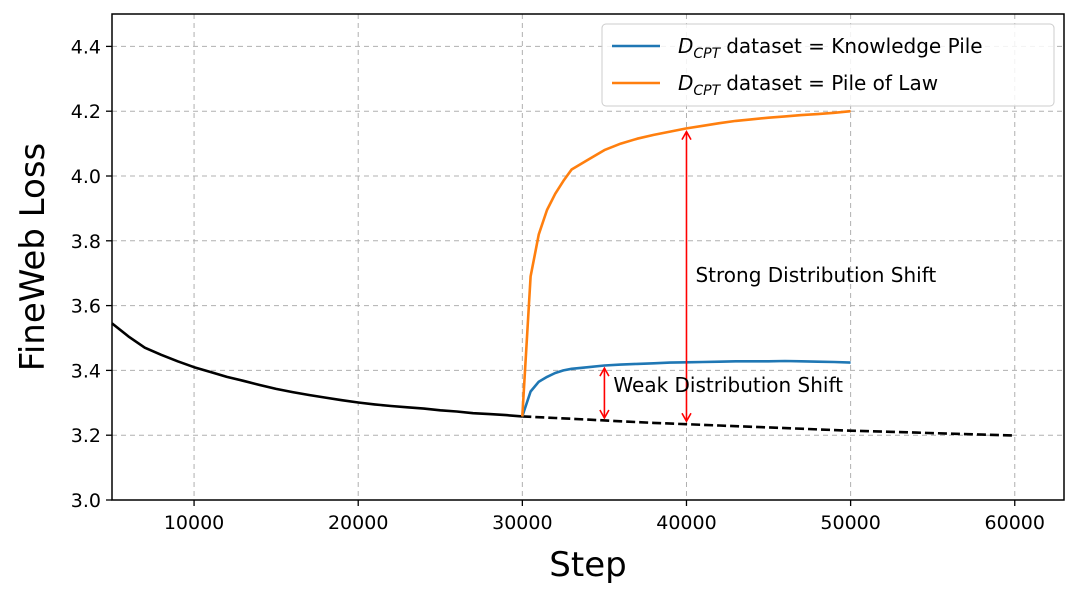  Describe the element at coordinates (86, 501) in the screenshot. I see `y-tick-label: 3.0` at that location.